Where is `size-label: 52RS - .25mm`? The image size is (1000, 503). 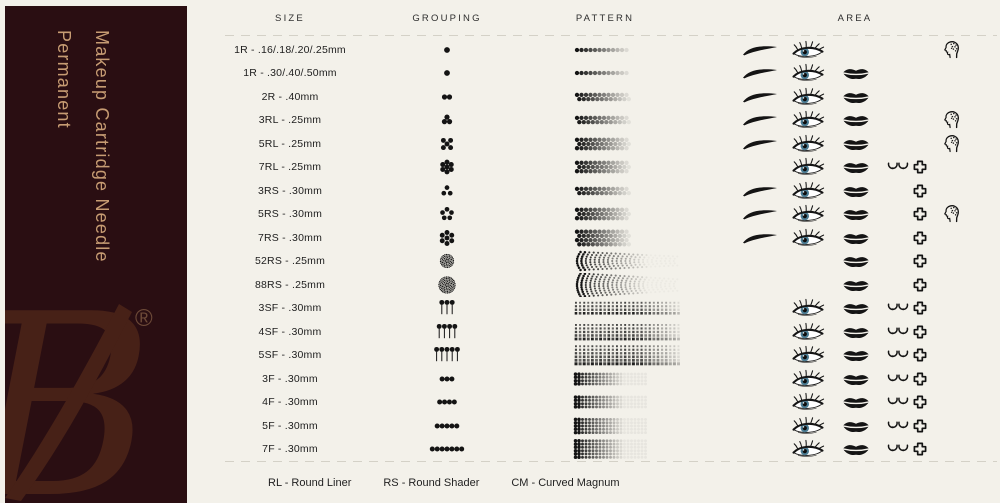 size-label: 52RS - .25mm is located at coordinates (290, 261).